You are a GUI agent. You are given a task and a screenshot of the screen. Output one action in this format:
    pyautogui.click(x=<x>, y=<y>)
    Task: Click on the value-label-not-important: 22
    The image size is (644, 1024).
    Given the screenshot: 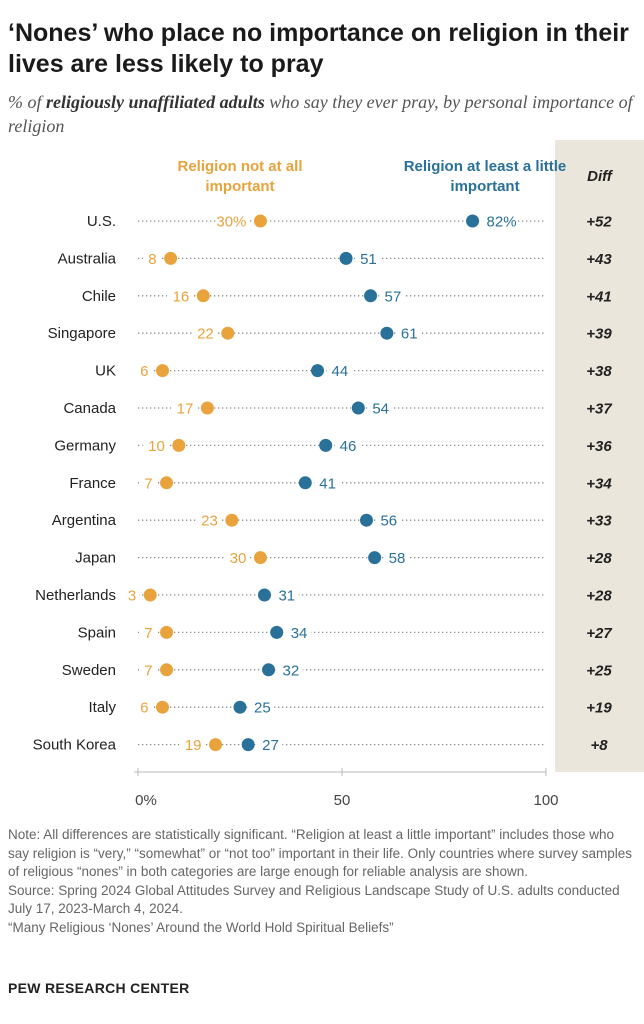 What is the action you would take?
    pyautogui.click(x=205, y=334)
    